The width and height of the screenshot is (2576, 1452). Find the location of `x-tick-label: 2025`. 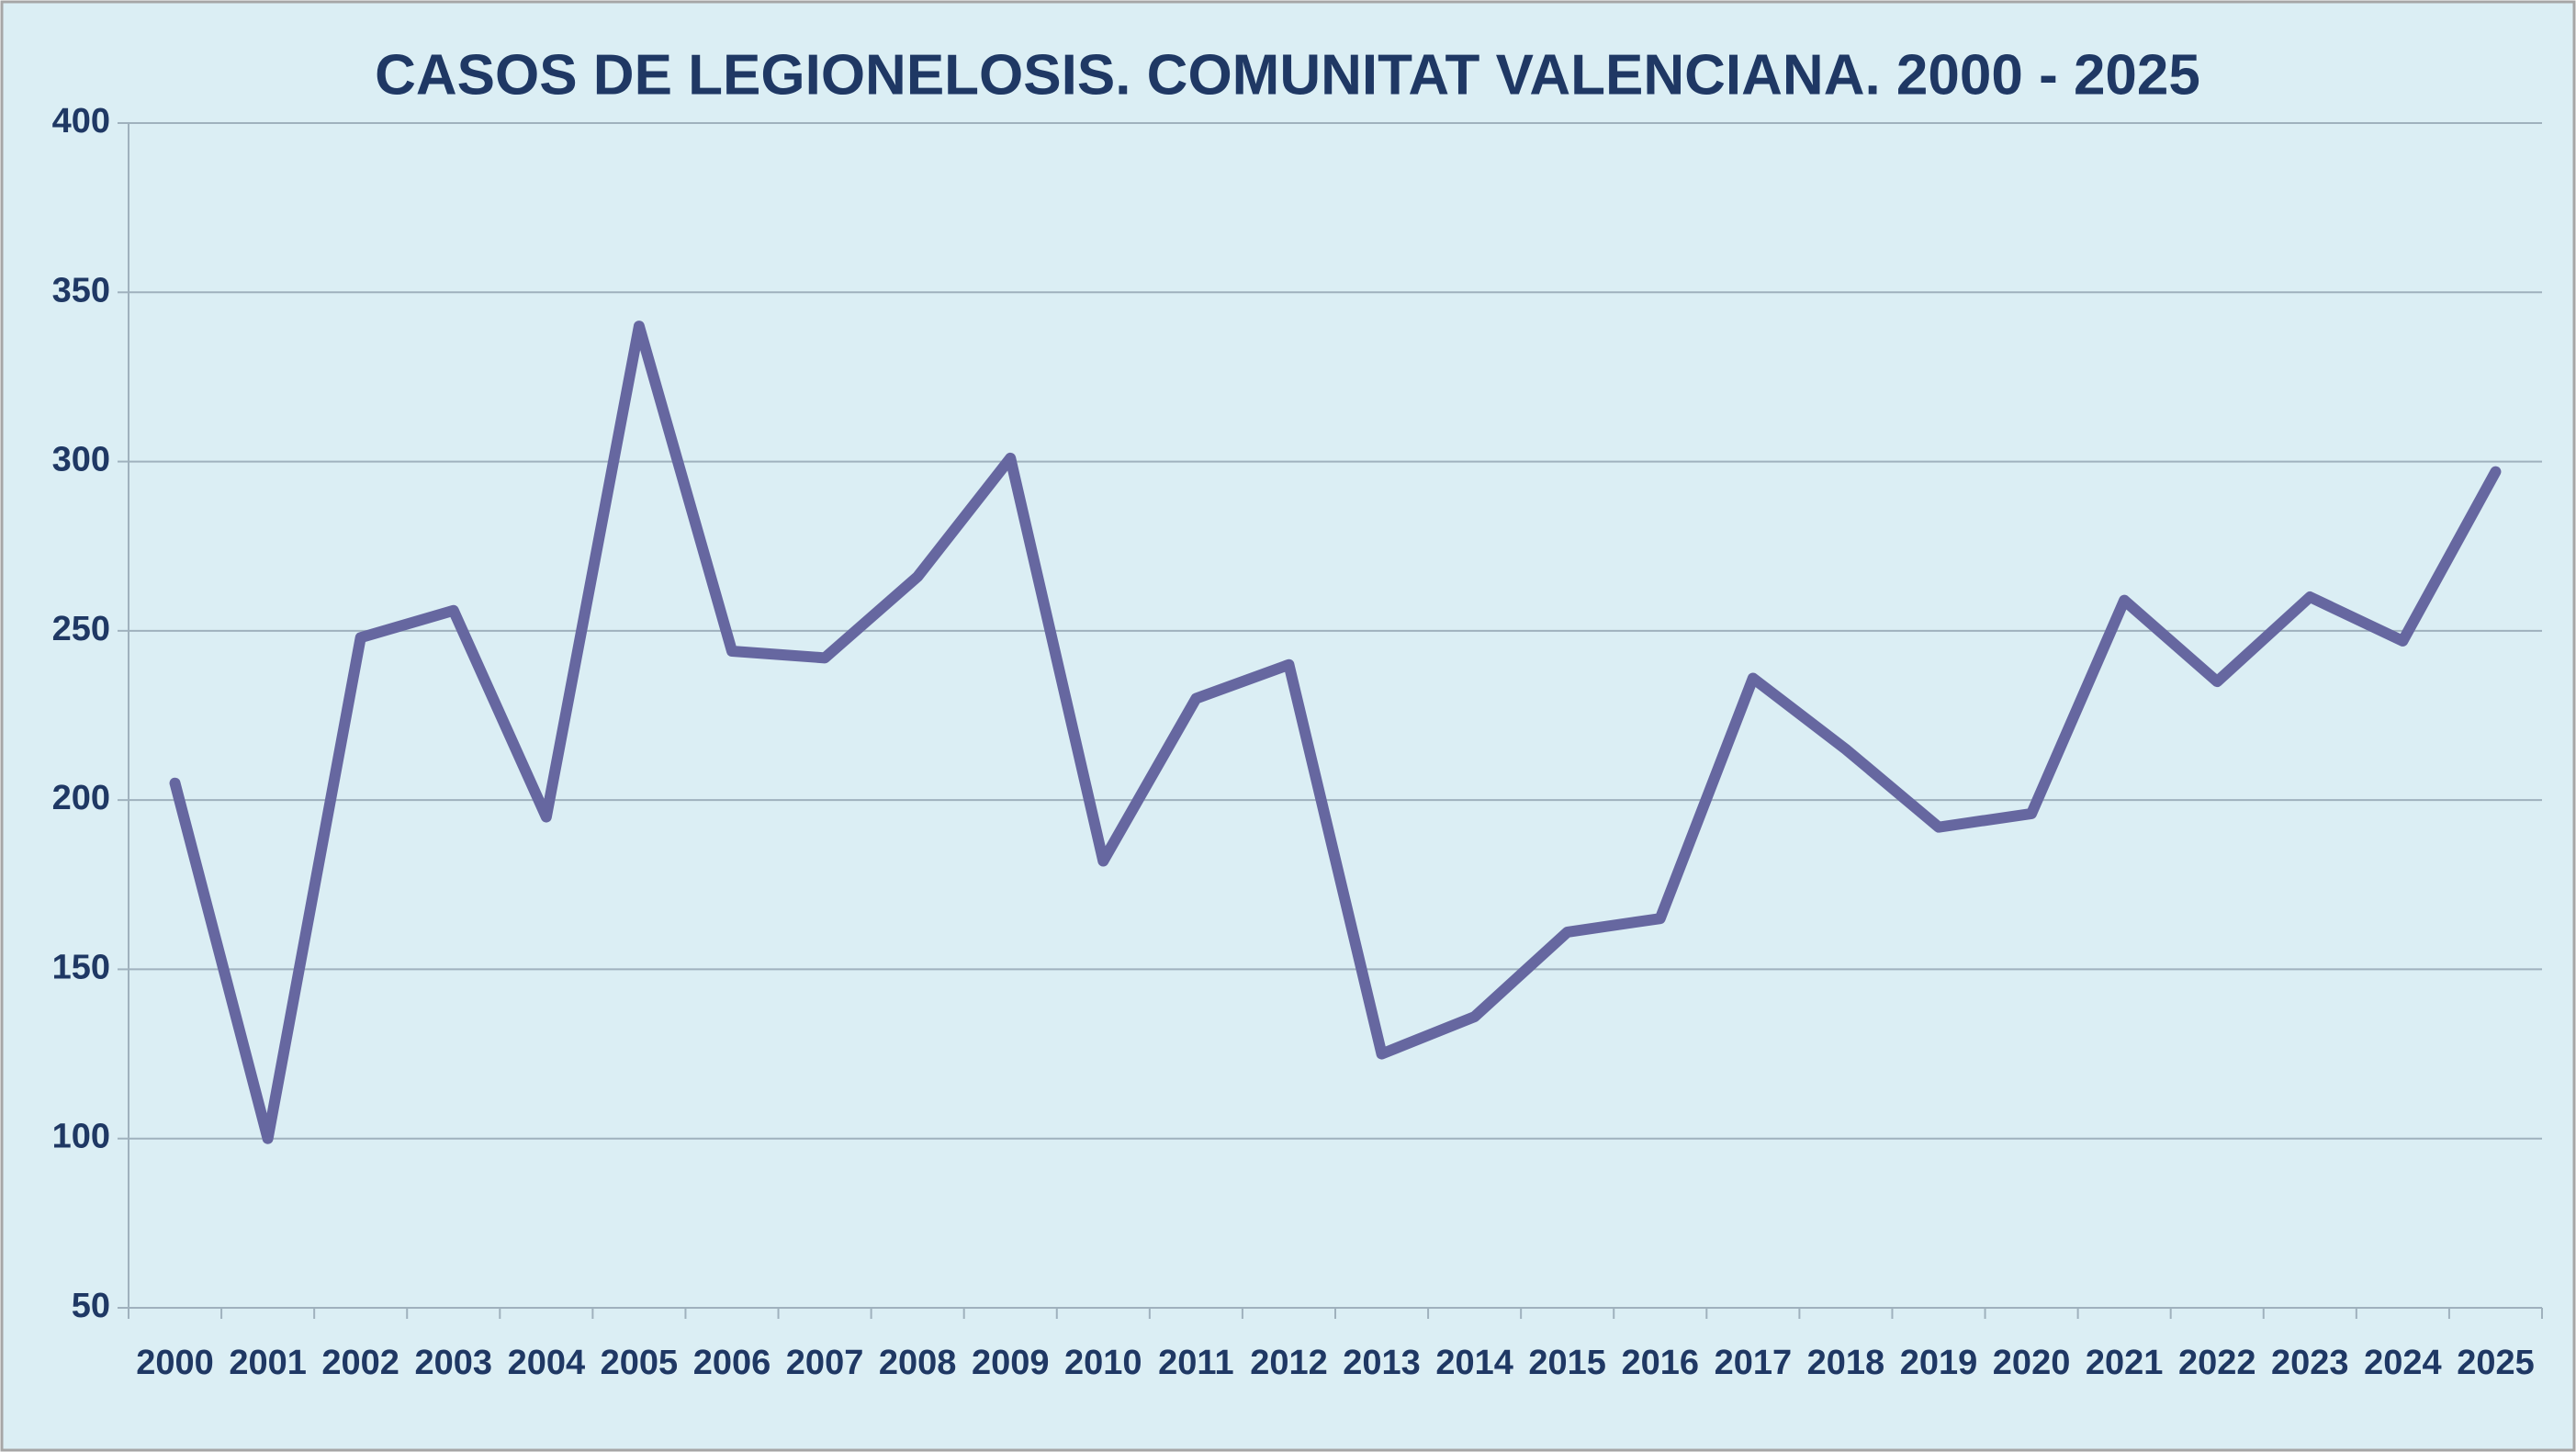

x-tick-label: 2025 is located at coordinates (2496, 1363).